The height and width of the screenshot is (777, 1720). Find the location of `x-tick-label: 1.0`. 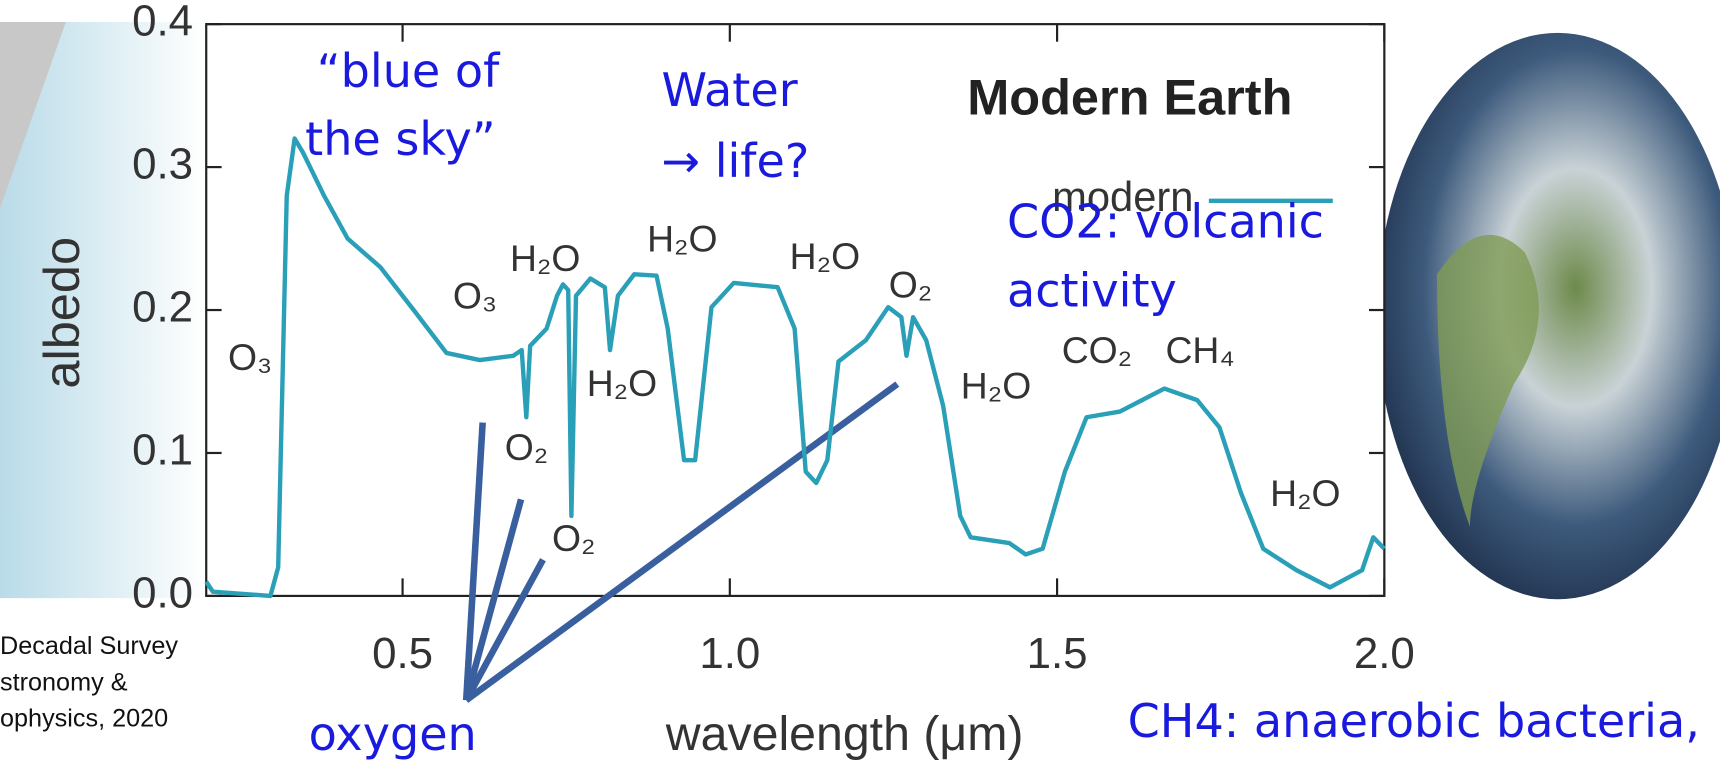

x-tick-label: 1.0 is located at coordinates (729, 653).